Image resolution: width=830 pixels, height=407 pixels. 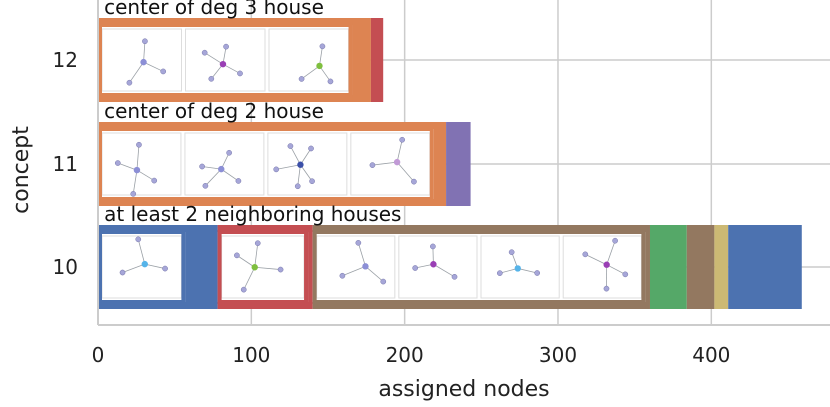 What do you see at coordinates (558, 355) in the screenshot?
I see `x-tick-label: 300` at bounding box center [558, 355].